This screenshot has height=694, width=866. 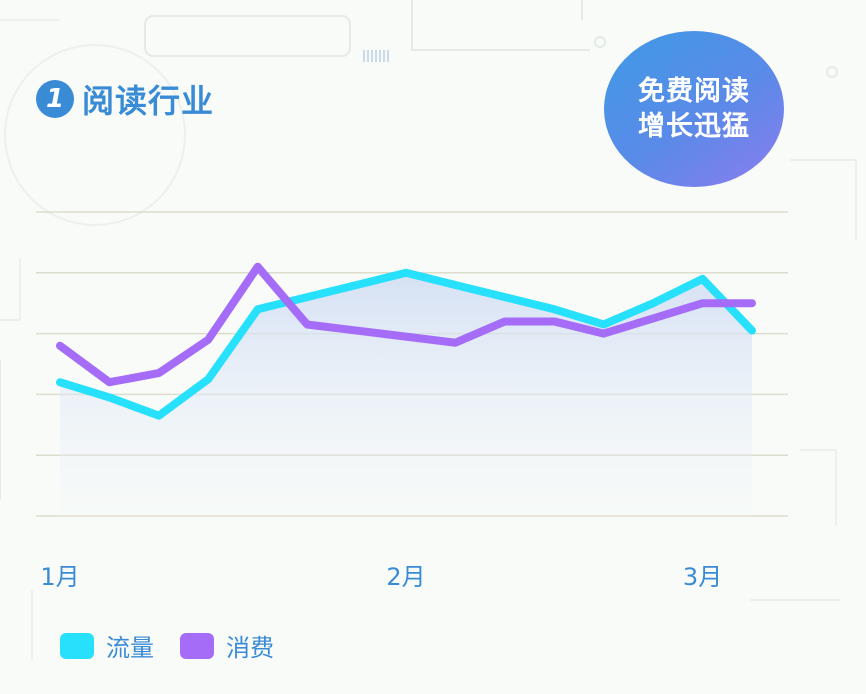 I want to click on promo-line-1: 免费阅读, so click(x=694, y=91).